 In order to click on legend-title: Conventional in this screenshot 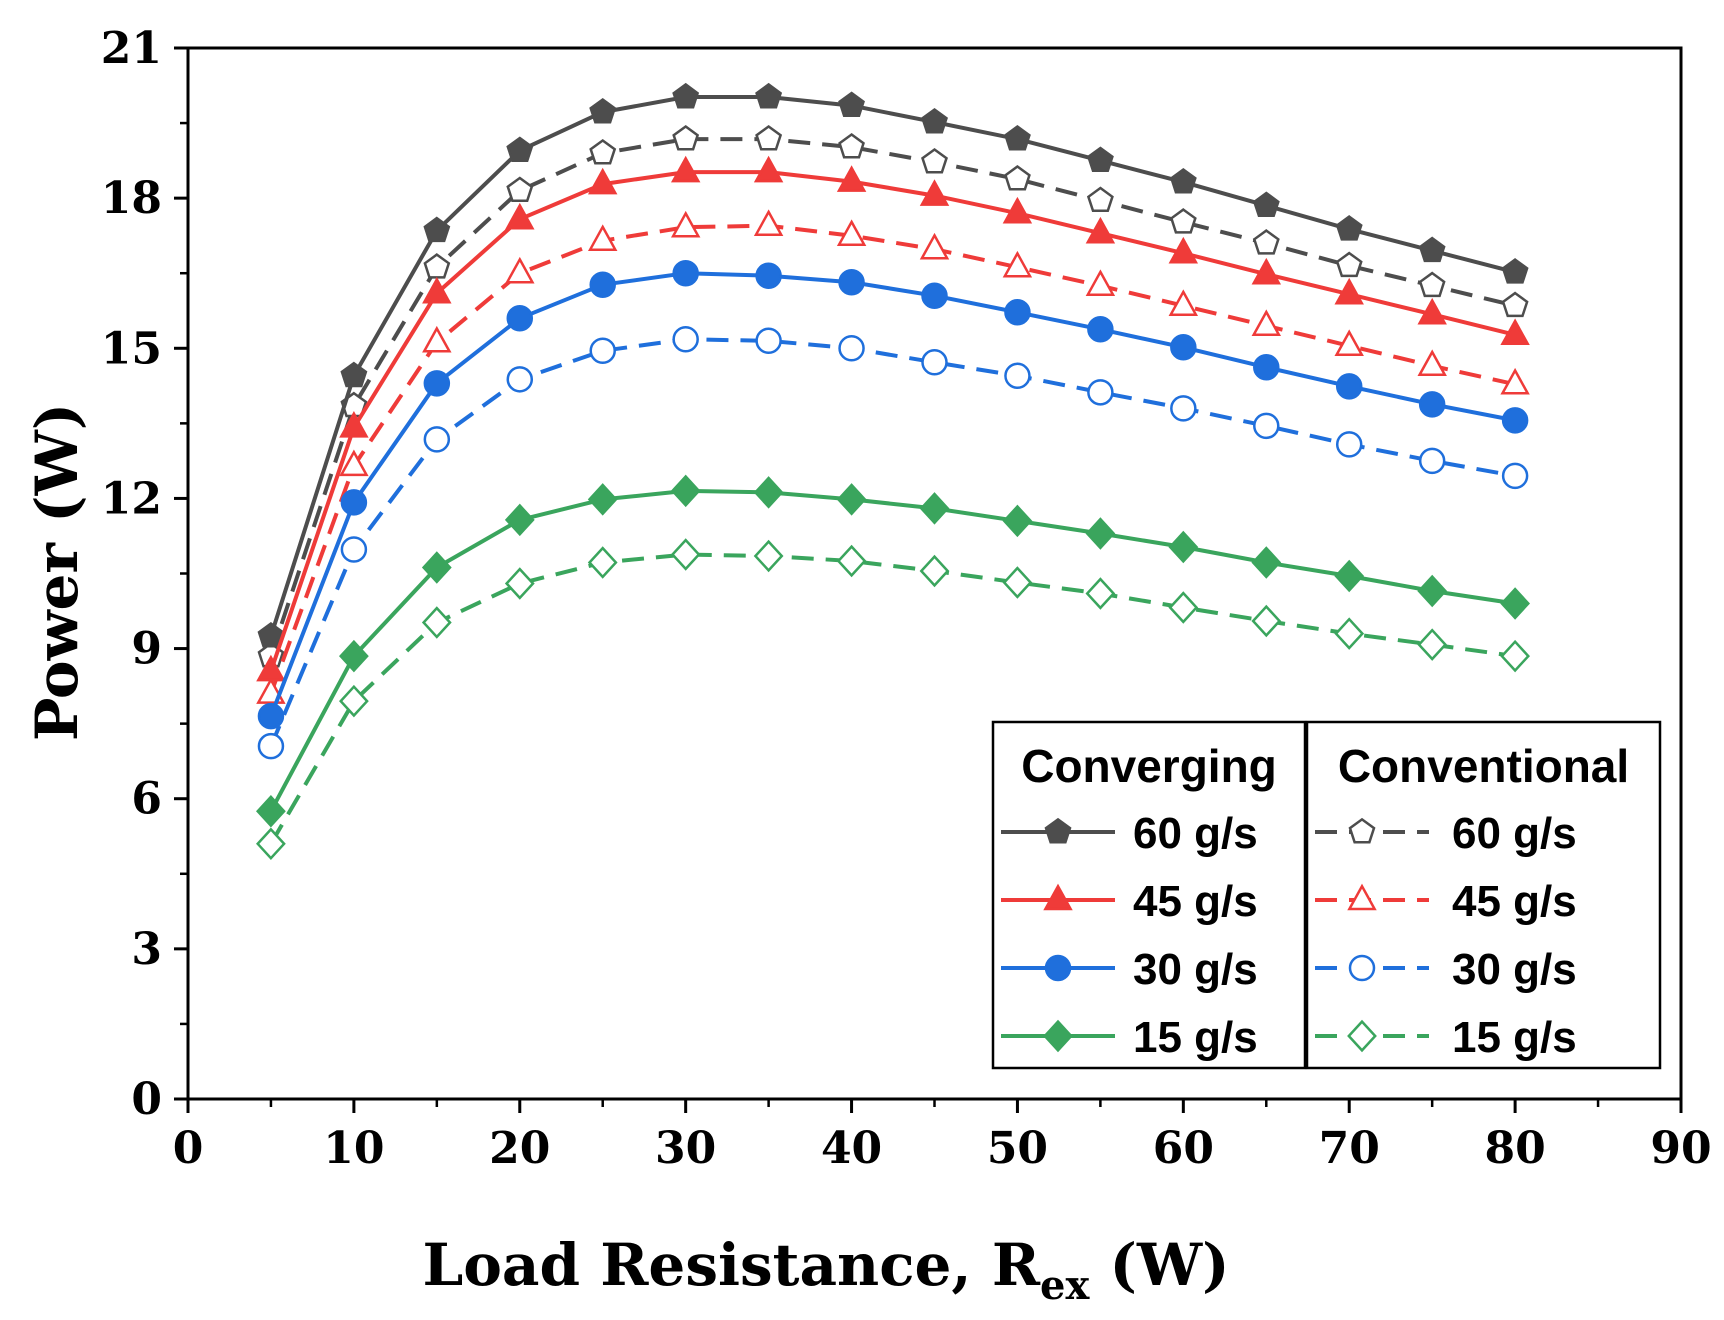, I will do `click(1483, 766)`.